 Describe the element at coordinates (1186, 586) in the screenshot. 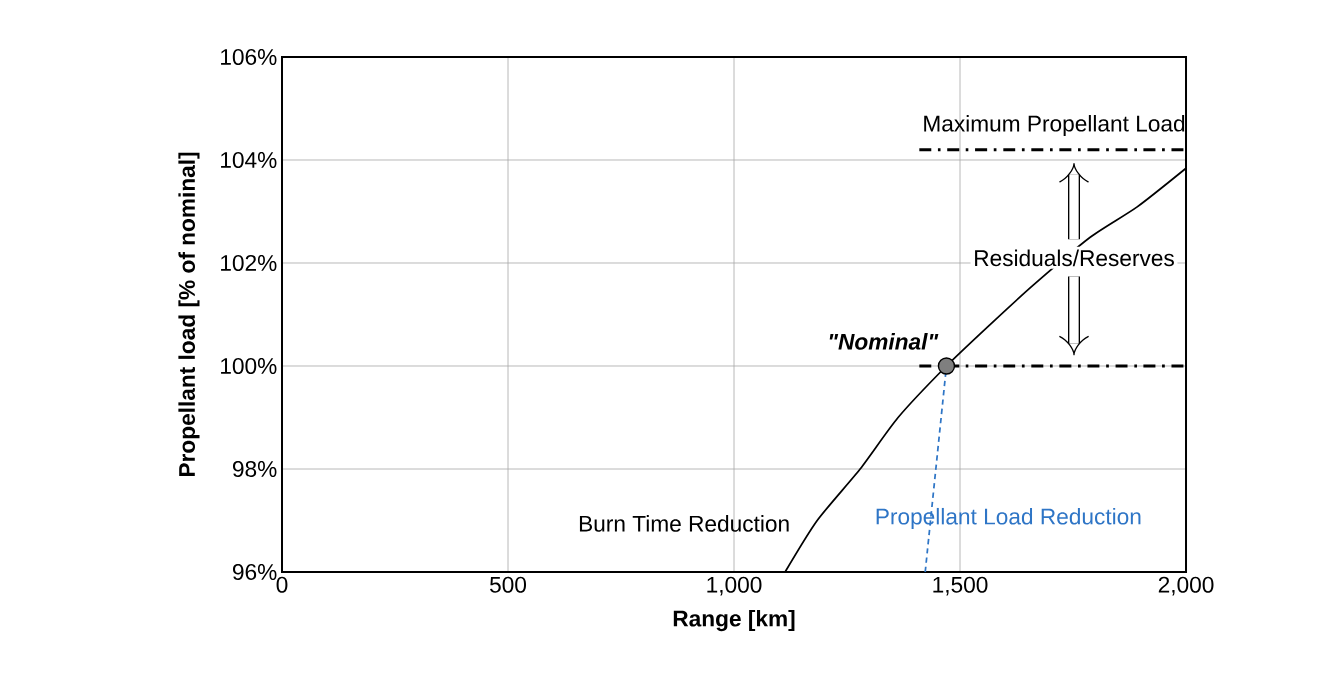

I see `x-tick-label: 2,000` at that location.